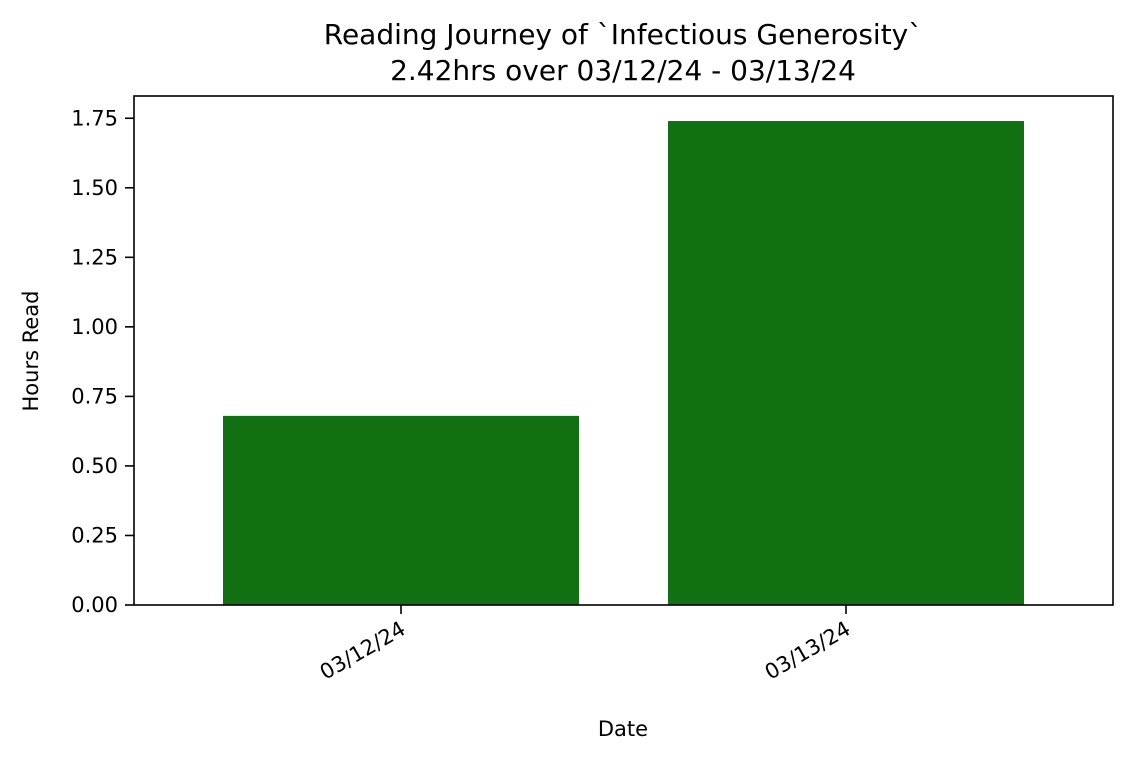  I want to click on y-tick-label-1: 0.25, so click(94, 535).